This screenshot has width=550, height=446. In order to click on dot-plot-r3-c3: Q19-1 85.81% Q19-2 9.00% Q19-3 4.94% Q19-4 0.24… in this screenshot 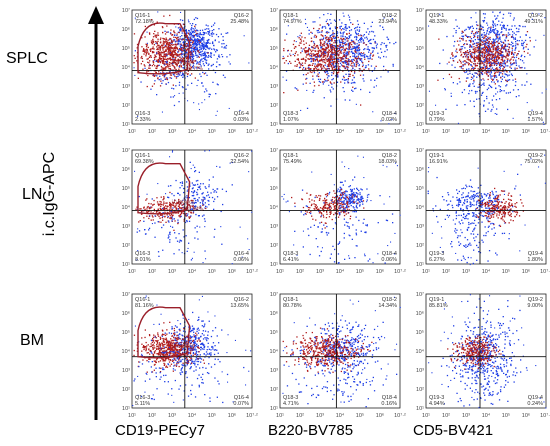, I will do `click(481, 355)`.